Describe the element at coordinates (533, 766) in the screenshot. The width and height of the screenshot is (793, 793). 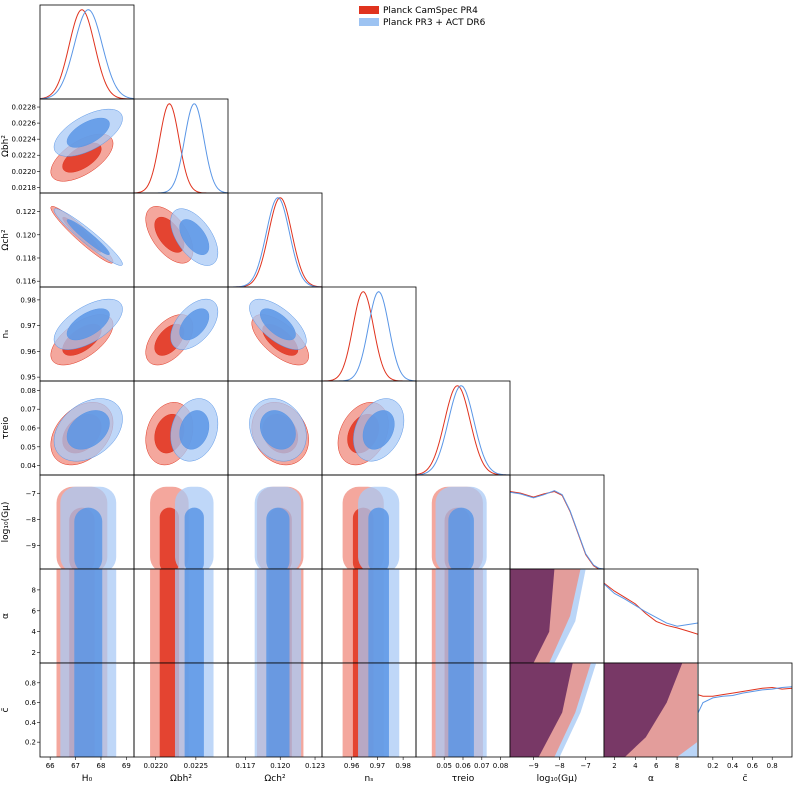
I see `xtick-label-logGmu-0: −9` at that location.